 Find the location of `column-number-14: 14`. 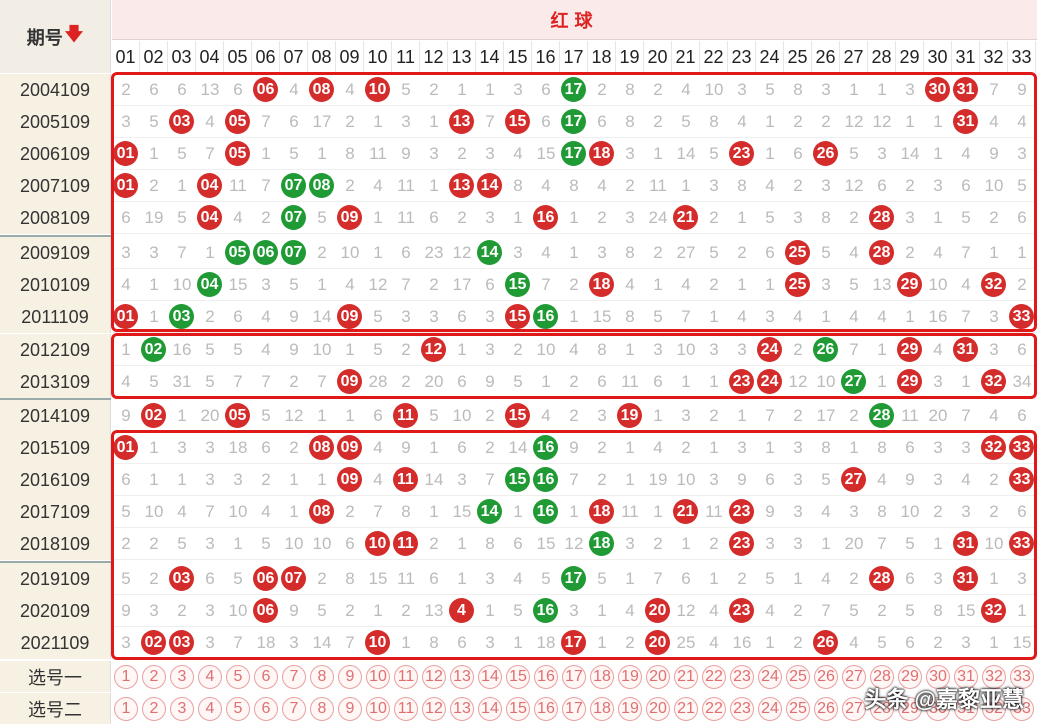

column-number-14: 14 is located at coordinates (490, 57).